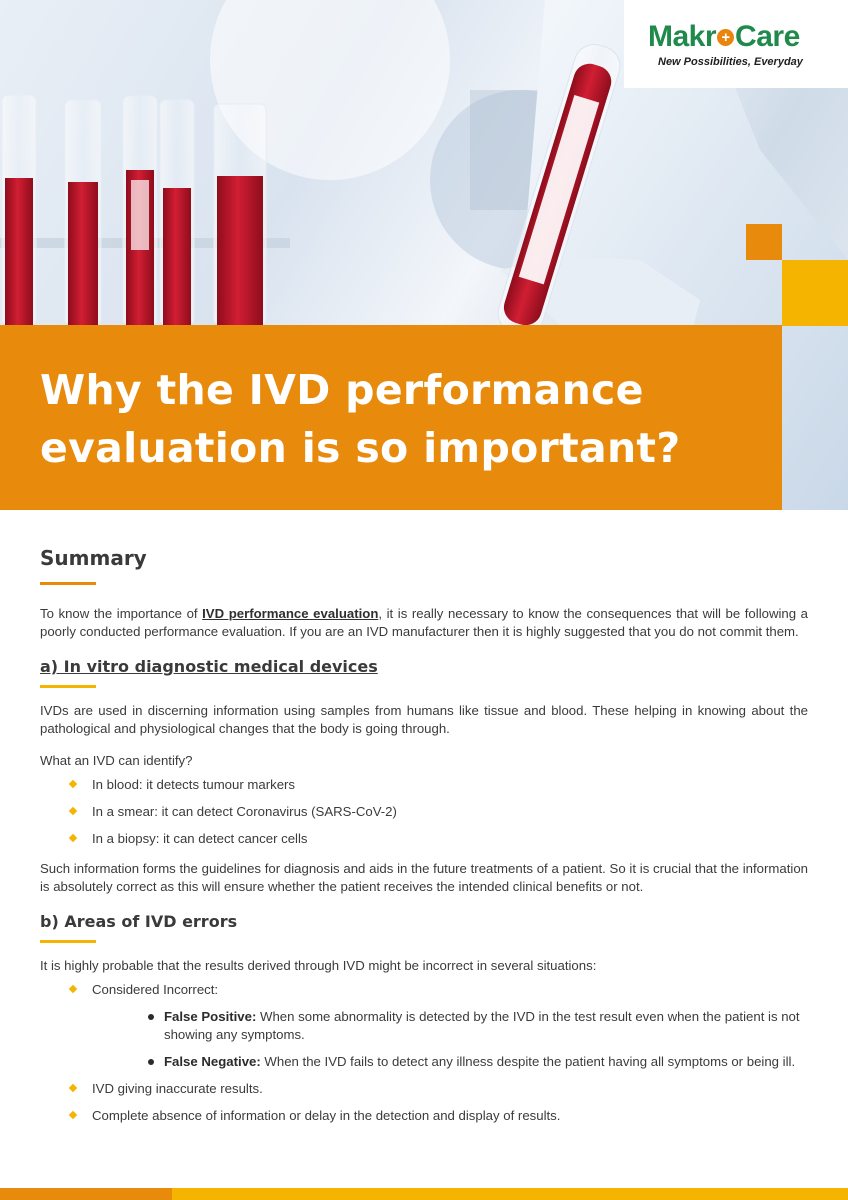  Describe the element at coordinates (360, 448) in the screenshot. I see `page-title-line-2: evaluation is so important?` at that location.